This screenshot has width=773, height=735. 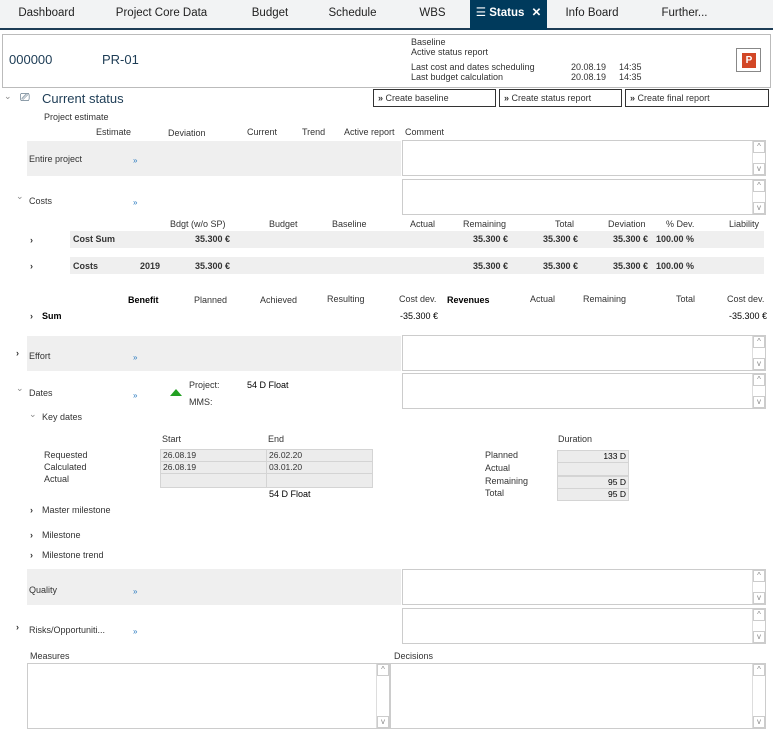 What do you see at coordinates (208, 696) in the screenshot?
I see `measures-textarea: ^ v` at bounding box center [208, 696].